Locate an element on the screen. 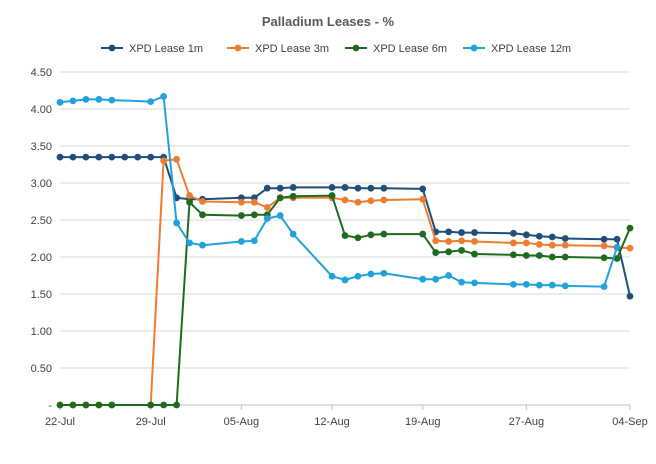 This screenshot has width=656, height=464. y-tick-label: 0.50 is located at coordinates (41, 369).